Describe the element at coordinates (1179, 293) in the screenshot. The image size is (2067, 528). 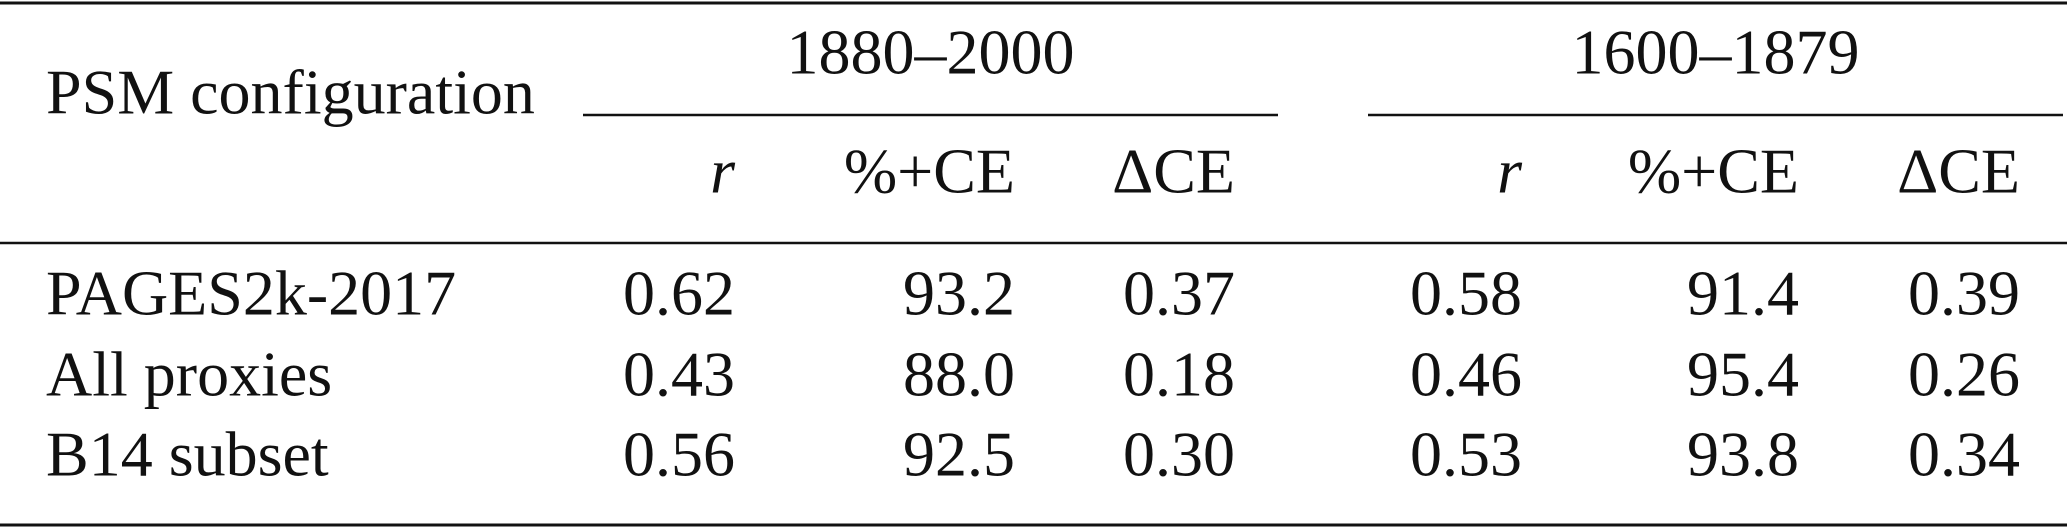
I see `cell: 0.37` at that location.